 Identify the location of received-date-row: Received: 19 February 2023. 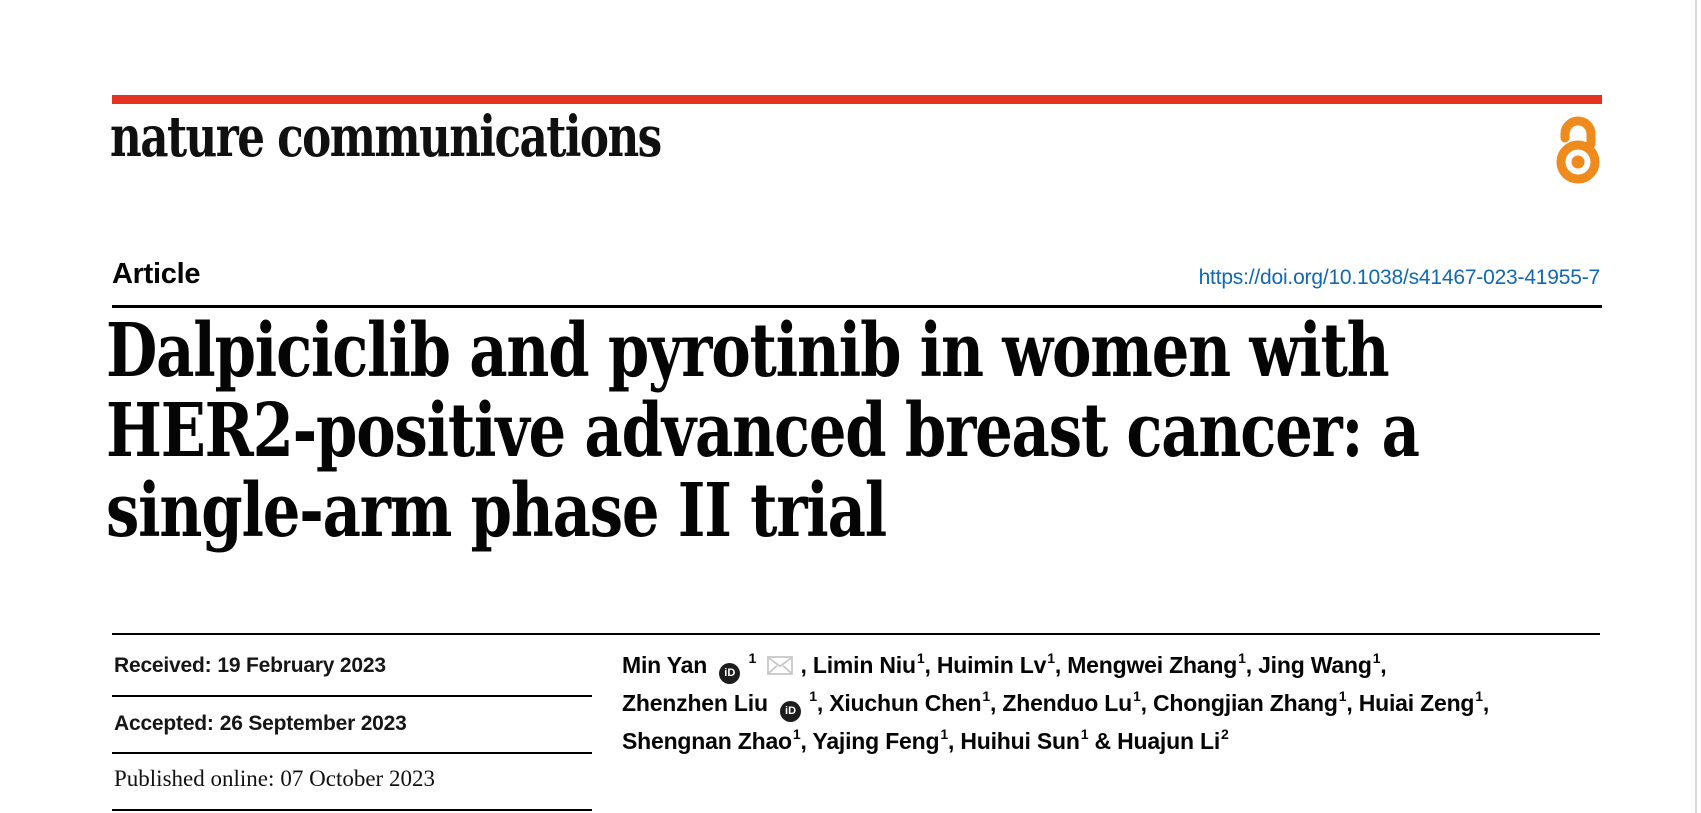
(250, 666).